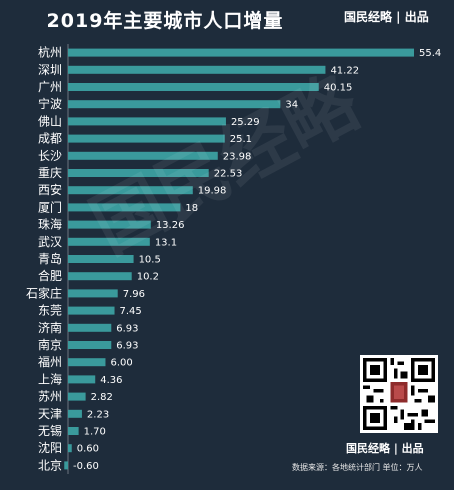 This screenshot has width=454, height=490. What do you see at coordinates (88, 449) in the screenshot?
I see `value-label: 0.60` at bounding box center [88, 449].